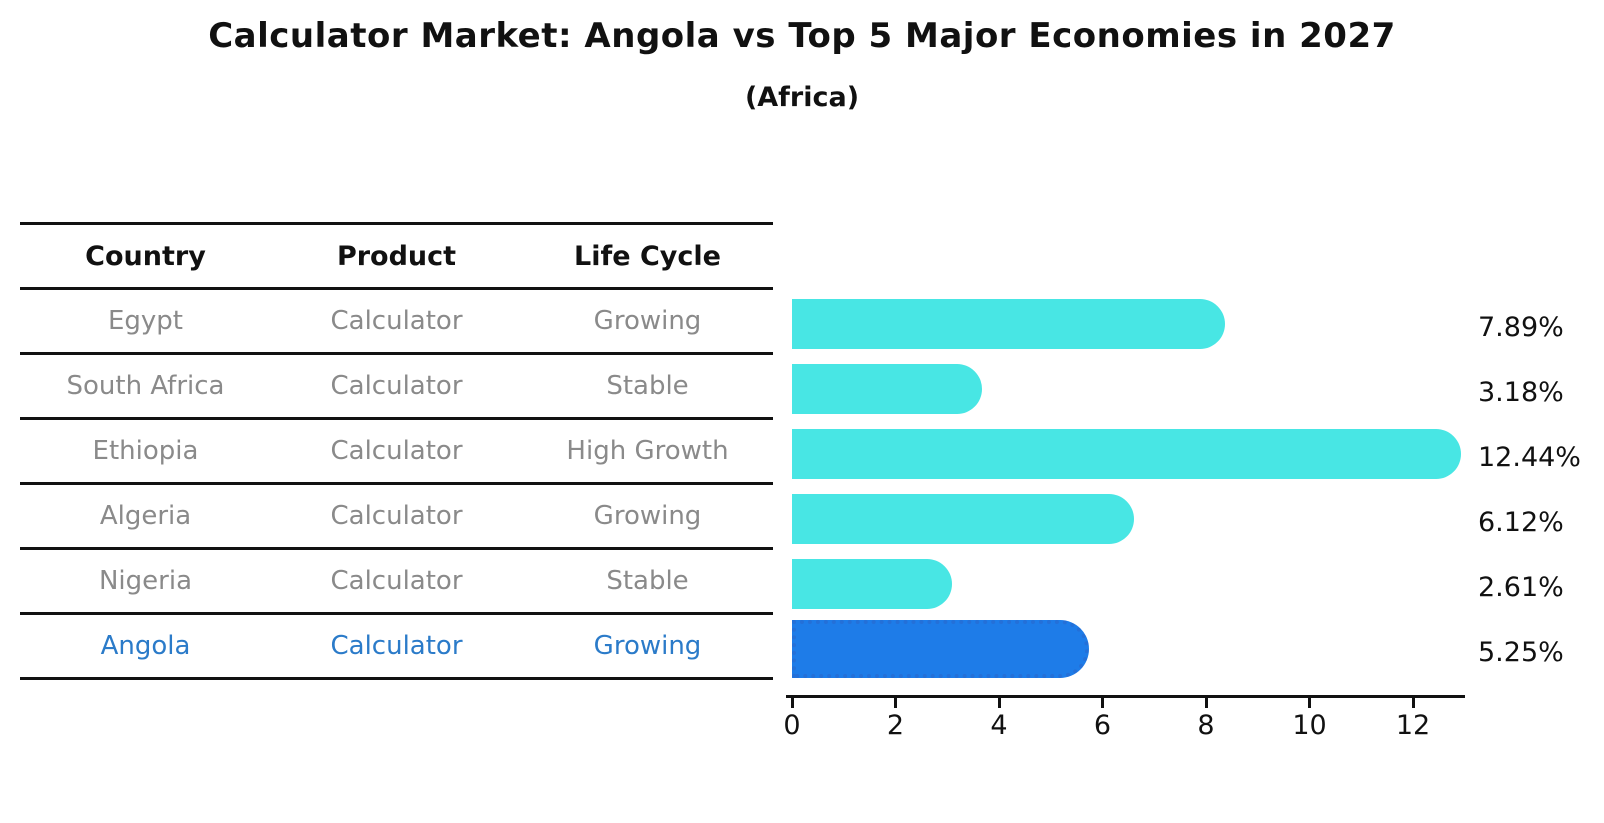 The width and height of the screenshot is (1604, 823). I want to click on table-row-egypt: Egypt Calculator Growing, so click(396, 322).